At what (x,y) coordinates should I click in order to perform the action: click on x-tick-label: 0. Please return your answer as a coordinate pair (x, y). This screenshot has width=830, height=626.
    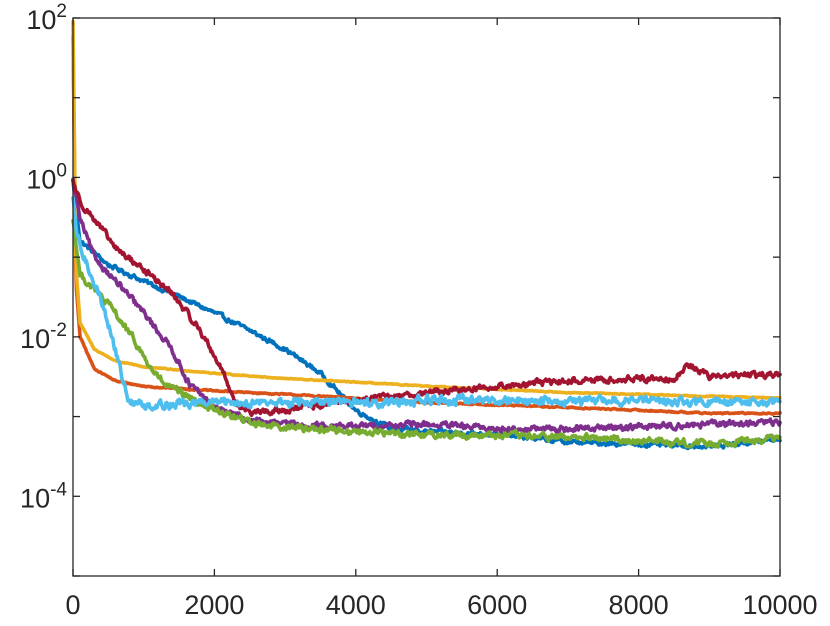
    Looking at the image, I should click on (72, 605).